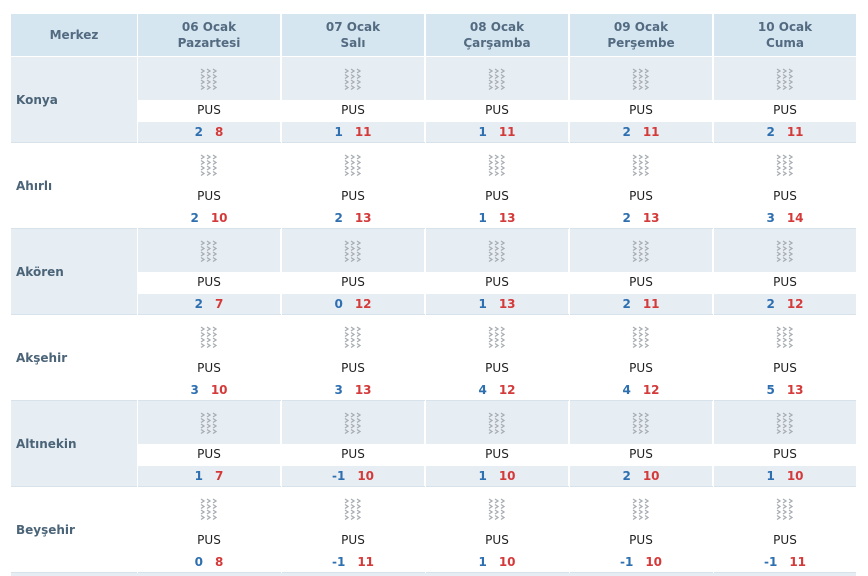 Image resolution: width=868 pixels, height=576 pixels. What do you see at coordinates (209, 43) in the screenshot?
I see `day-weekday: Pazartesi` at bounding box center [209, 43].